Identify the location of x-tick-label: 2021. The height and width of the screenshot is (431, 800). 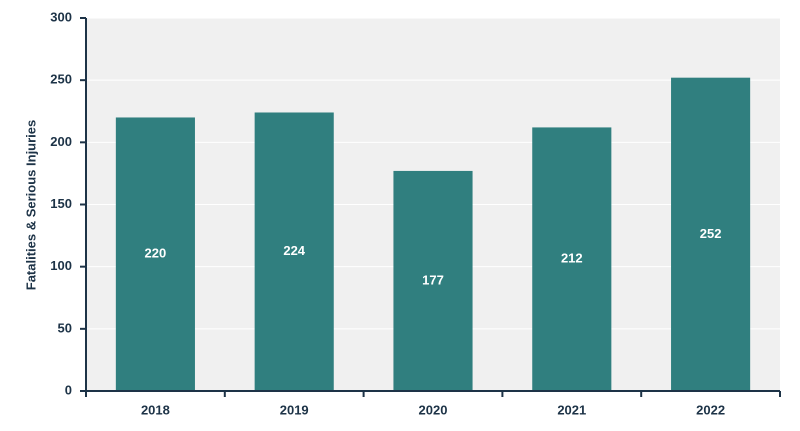
(571, 409).